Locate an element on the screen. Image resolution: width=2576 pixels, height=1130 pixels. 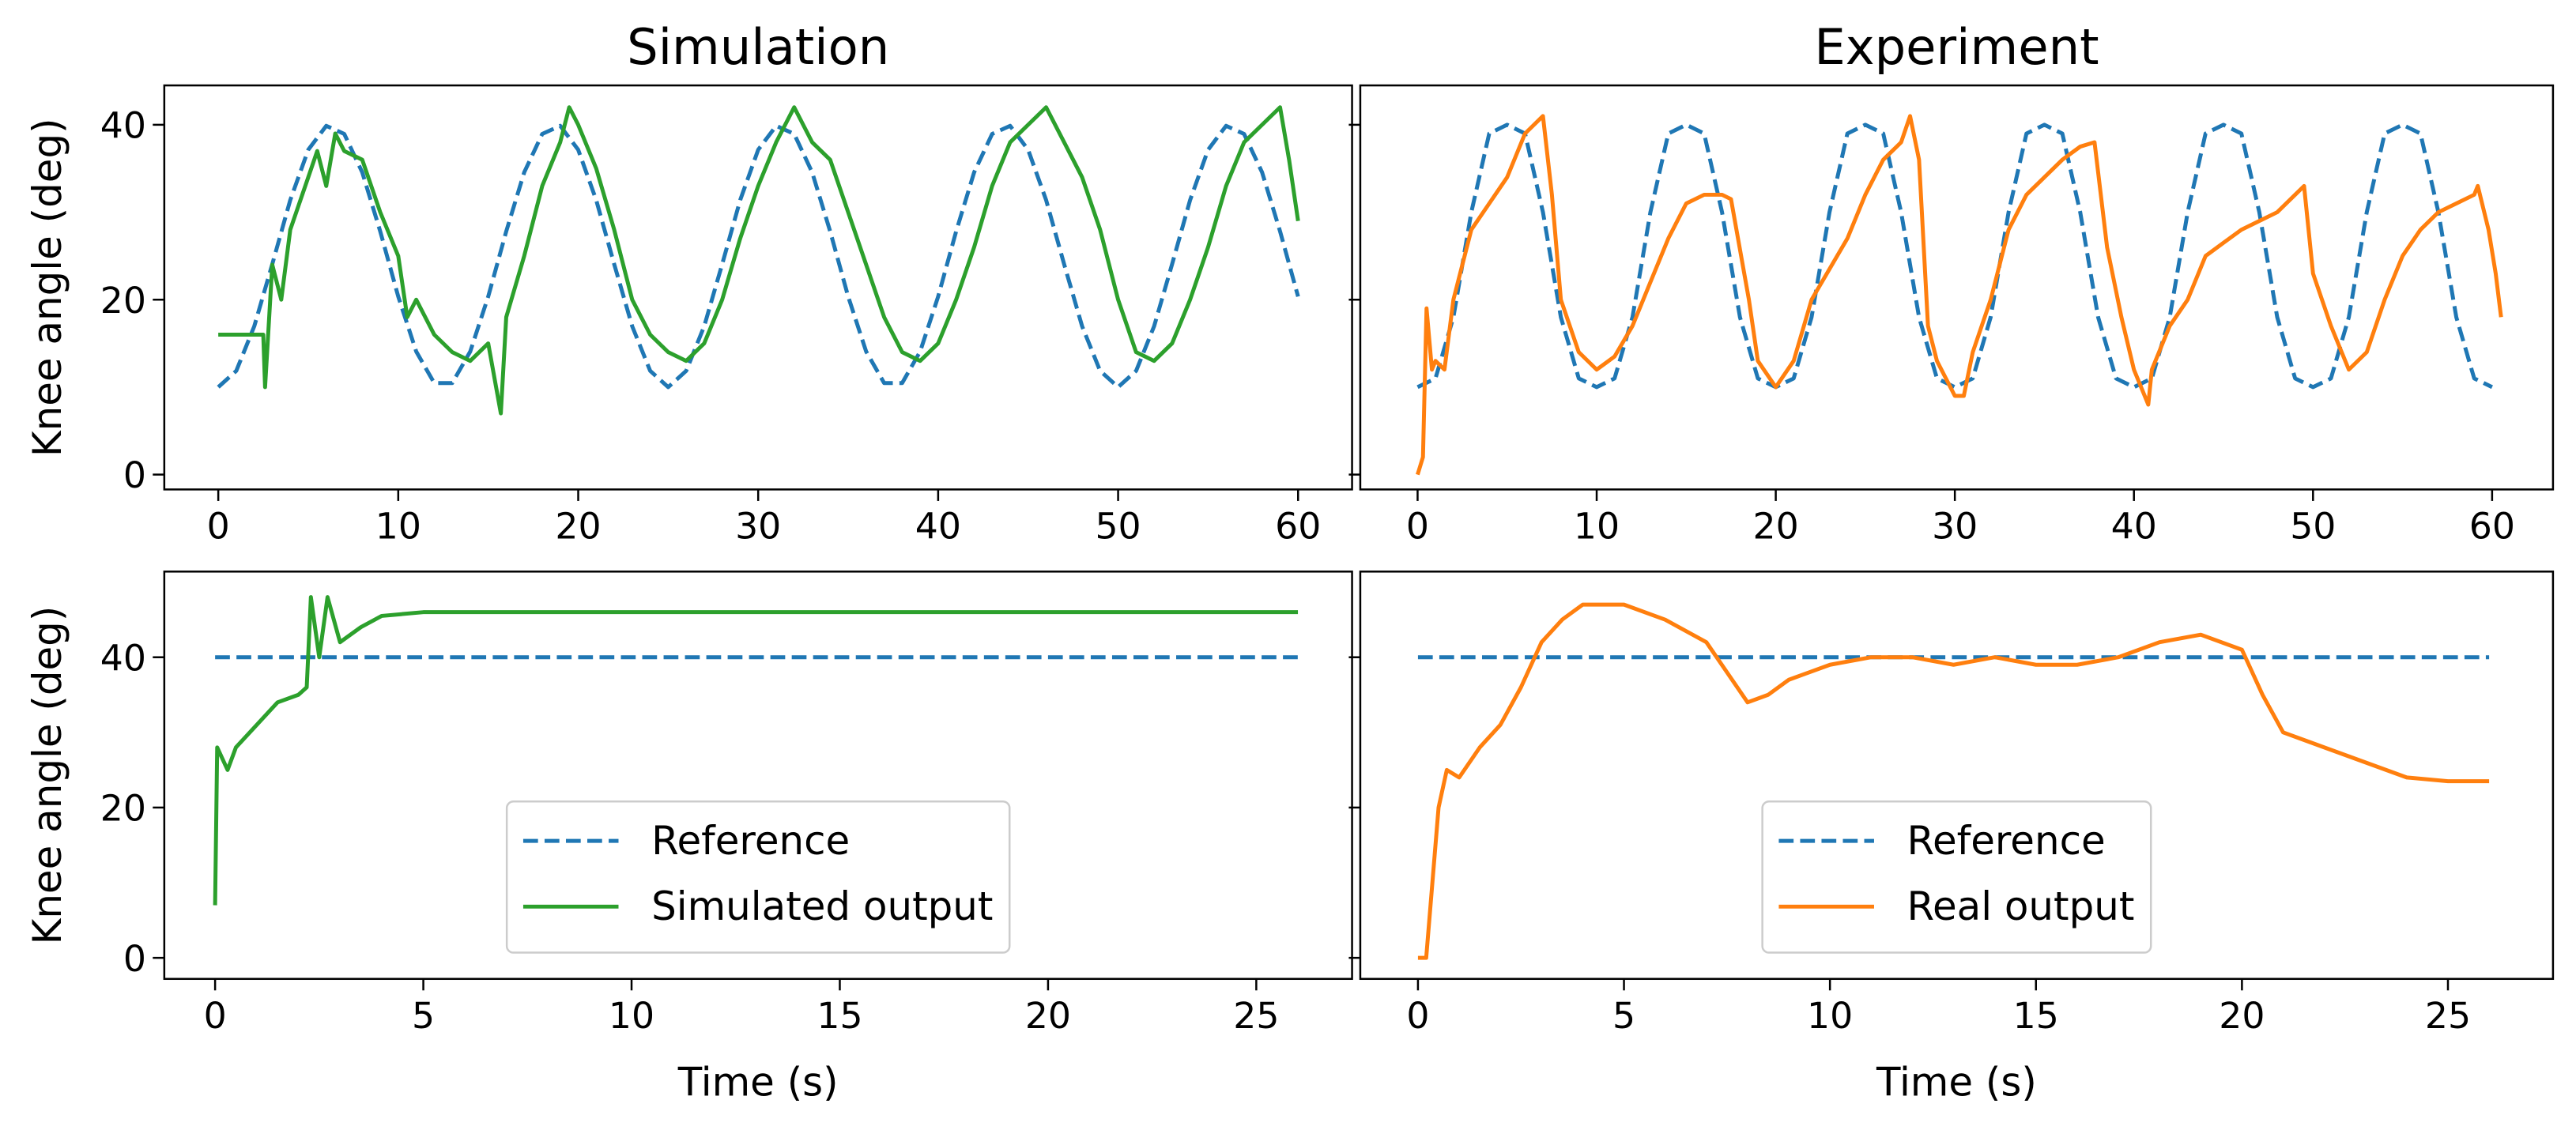
legend: Reference Simulated output is located at coordinates (758, 877).